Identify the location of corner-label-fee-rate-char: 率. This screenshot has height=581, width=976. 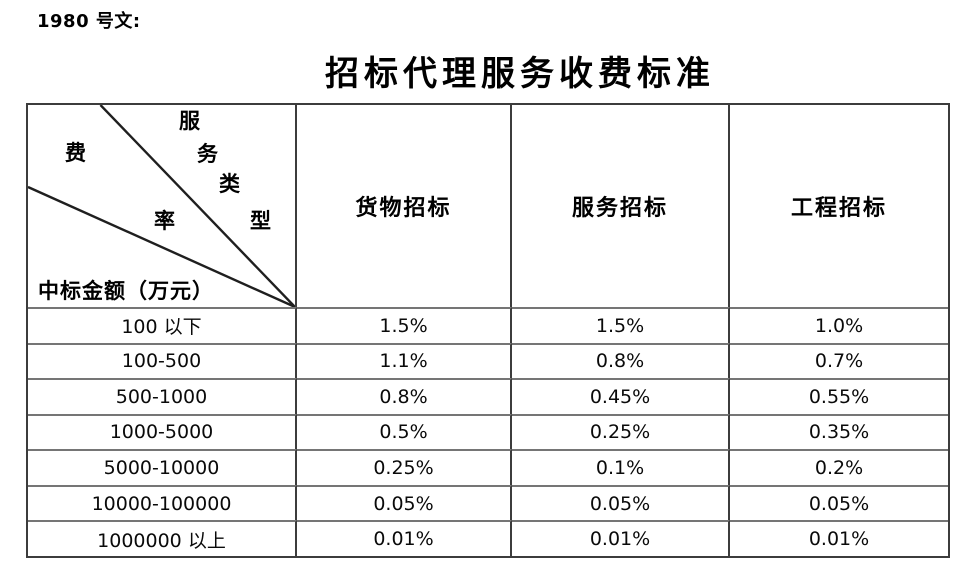
(164, 221).